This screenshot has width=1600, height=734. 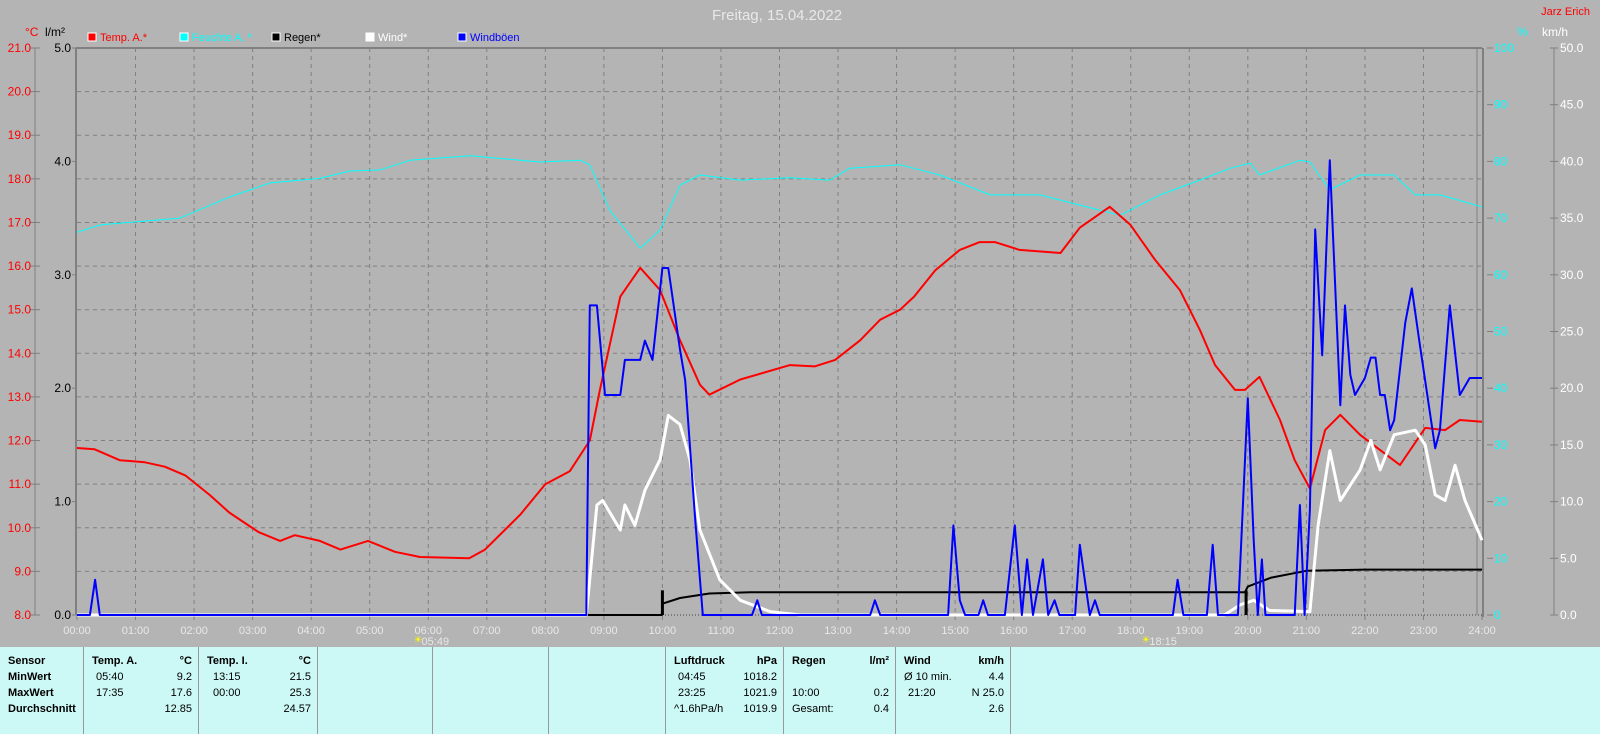 I want to click on temp-tick-label: 16.0, so click(x=20, y=266).